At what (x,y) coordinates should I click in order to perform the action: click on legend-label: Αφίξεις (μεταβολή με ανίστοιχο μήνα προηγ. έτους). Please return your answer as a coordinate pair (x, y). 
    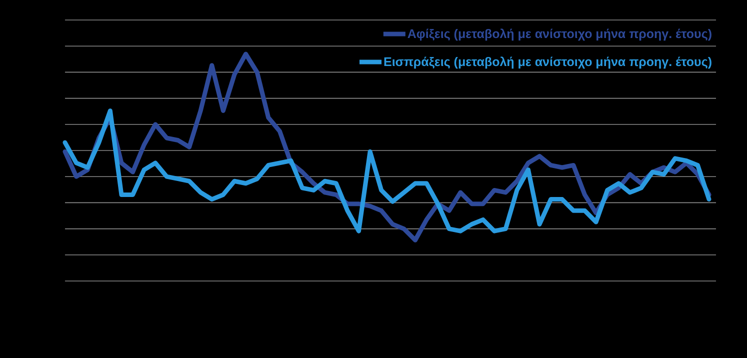
    Looking at the image, I should click on (559, 34).